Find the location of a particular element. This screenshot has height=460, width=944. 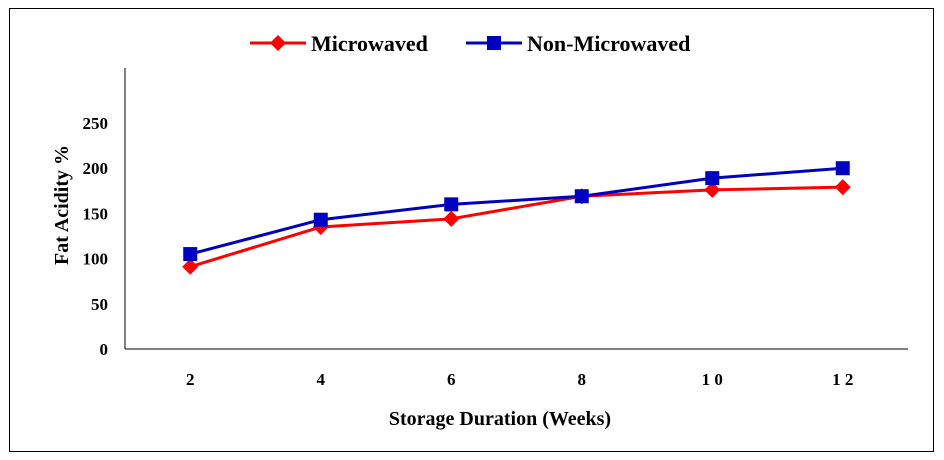

y-axis-title: Fat Acidity % is located at coordinates (62, 205).